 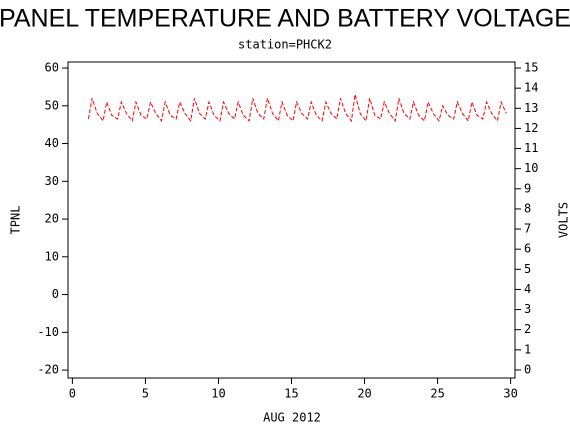 I want to click on x-tick-label: 20, so click(x=364, y=394).